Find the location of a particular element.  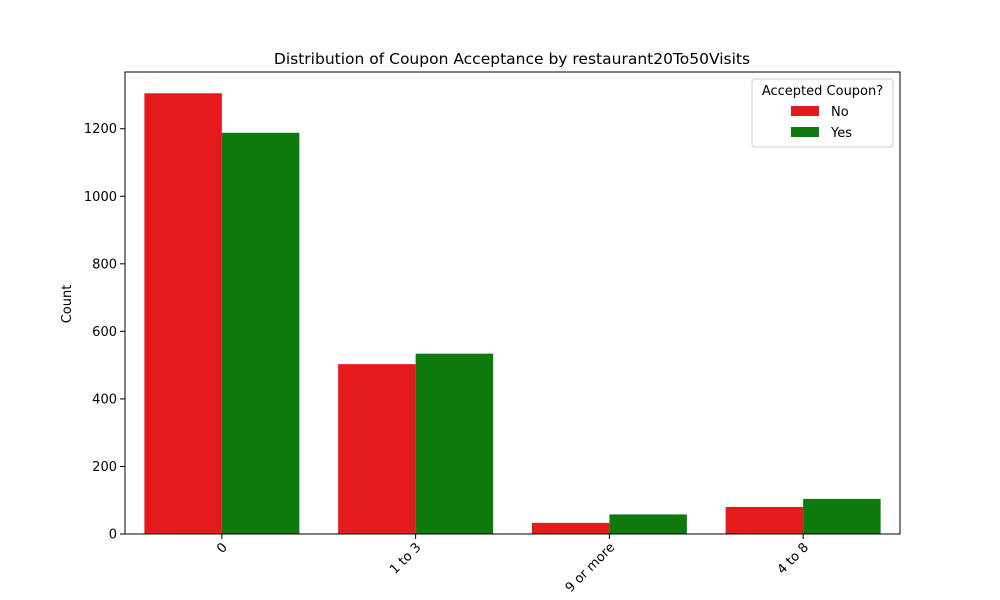

legend-swatch-no is located at coordinates (805, 111).